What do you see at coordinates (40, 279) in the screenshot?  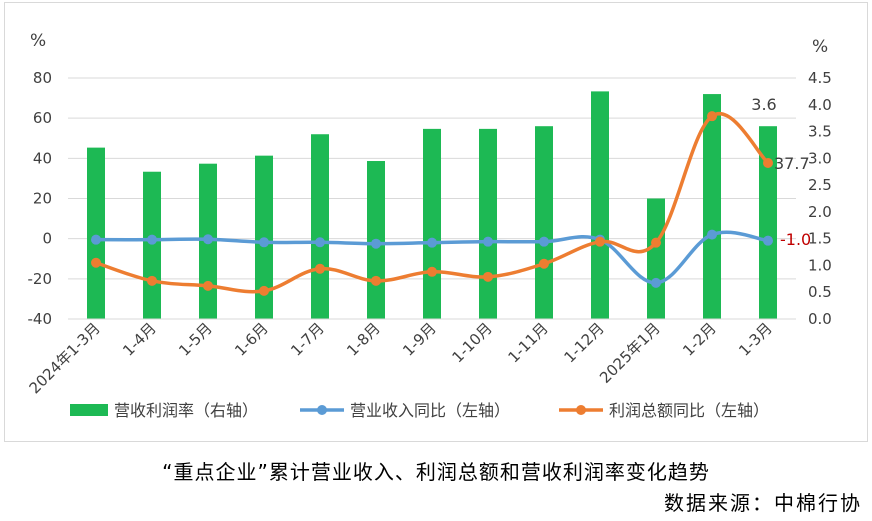 I see `left-tick-label: -20` at bounding box center [40, 279].